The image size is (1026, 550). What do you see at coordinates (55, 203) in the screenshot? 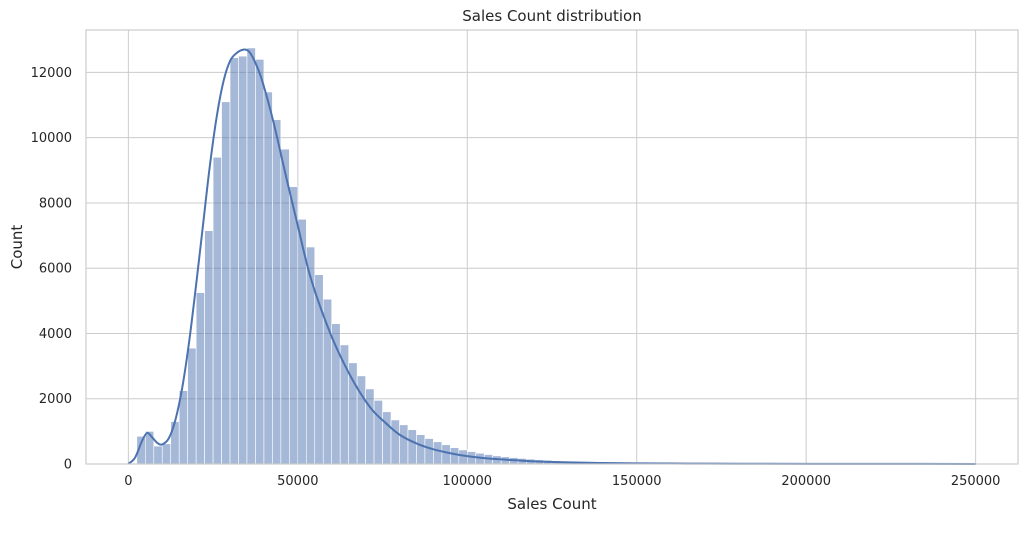
I see `y-tick-label: 8000` at bounding box center [55, 203].